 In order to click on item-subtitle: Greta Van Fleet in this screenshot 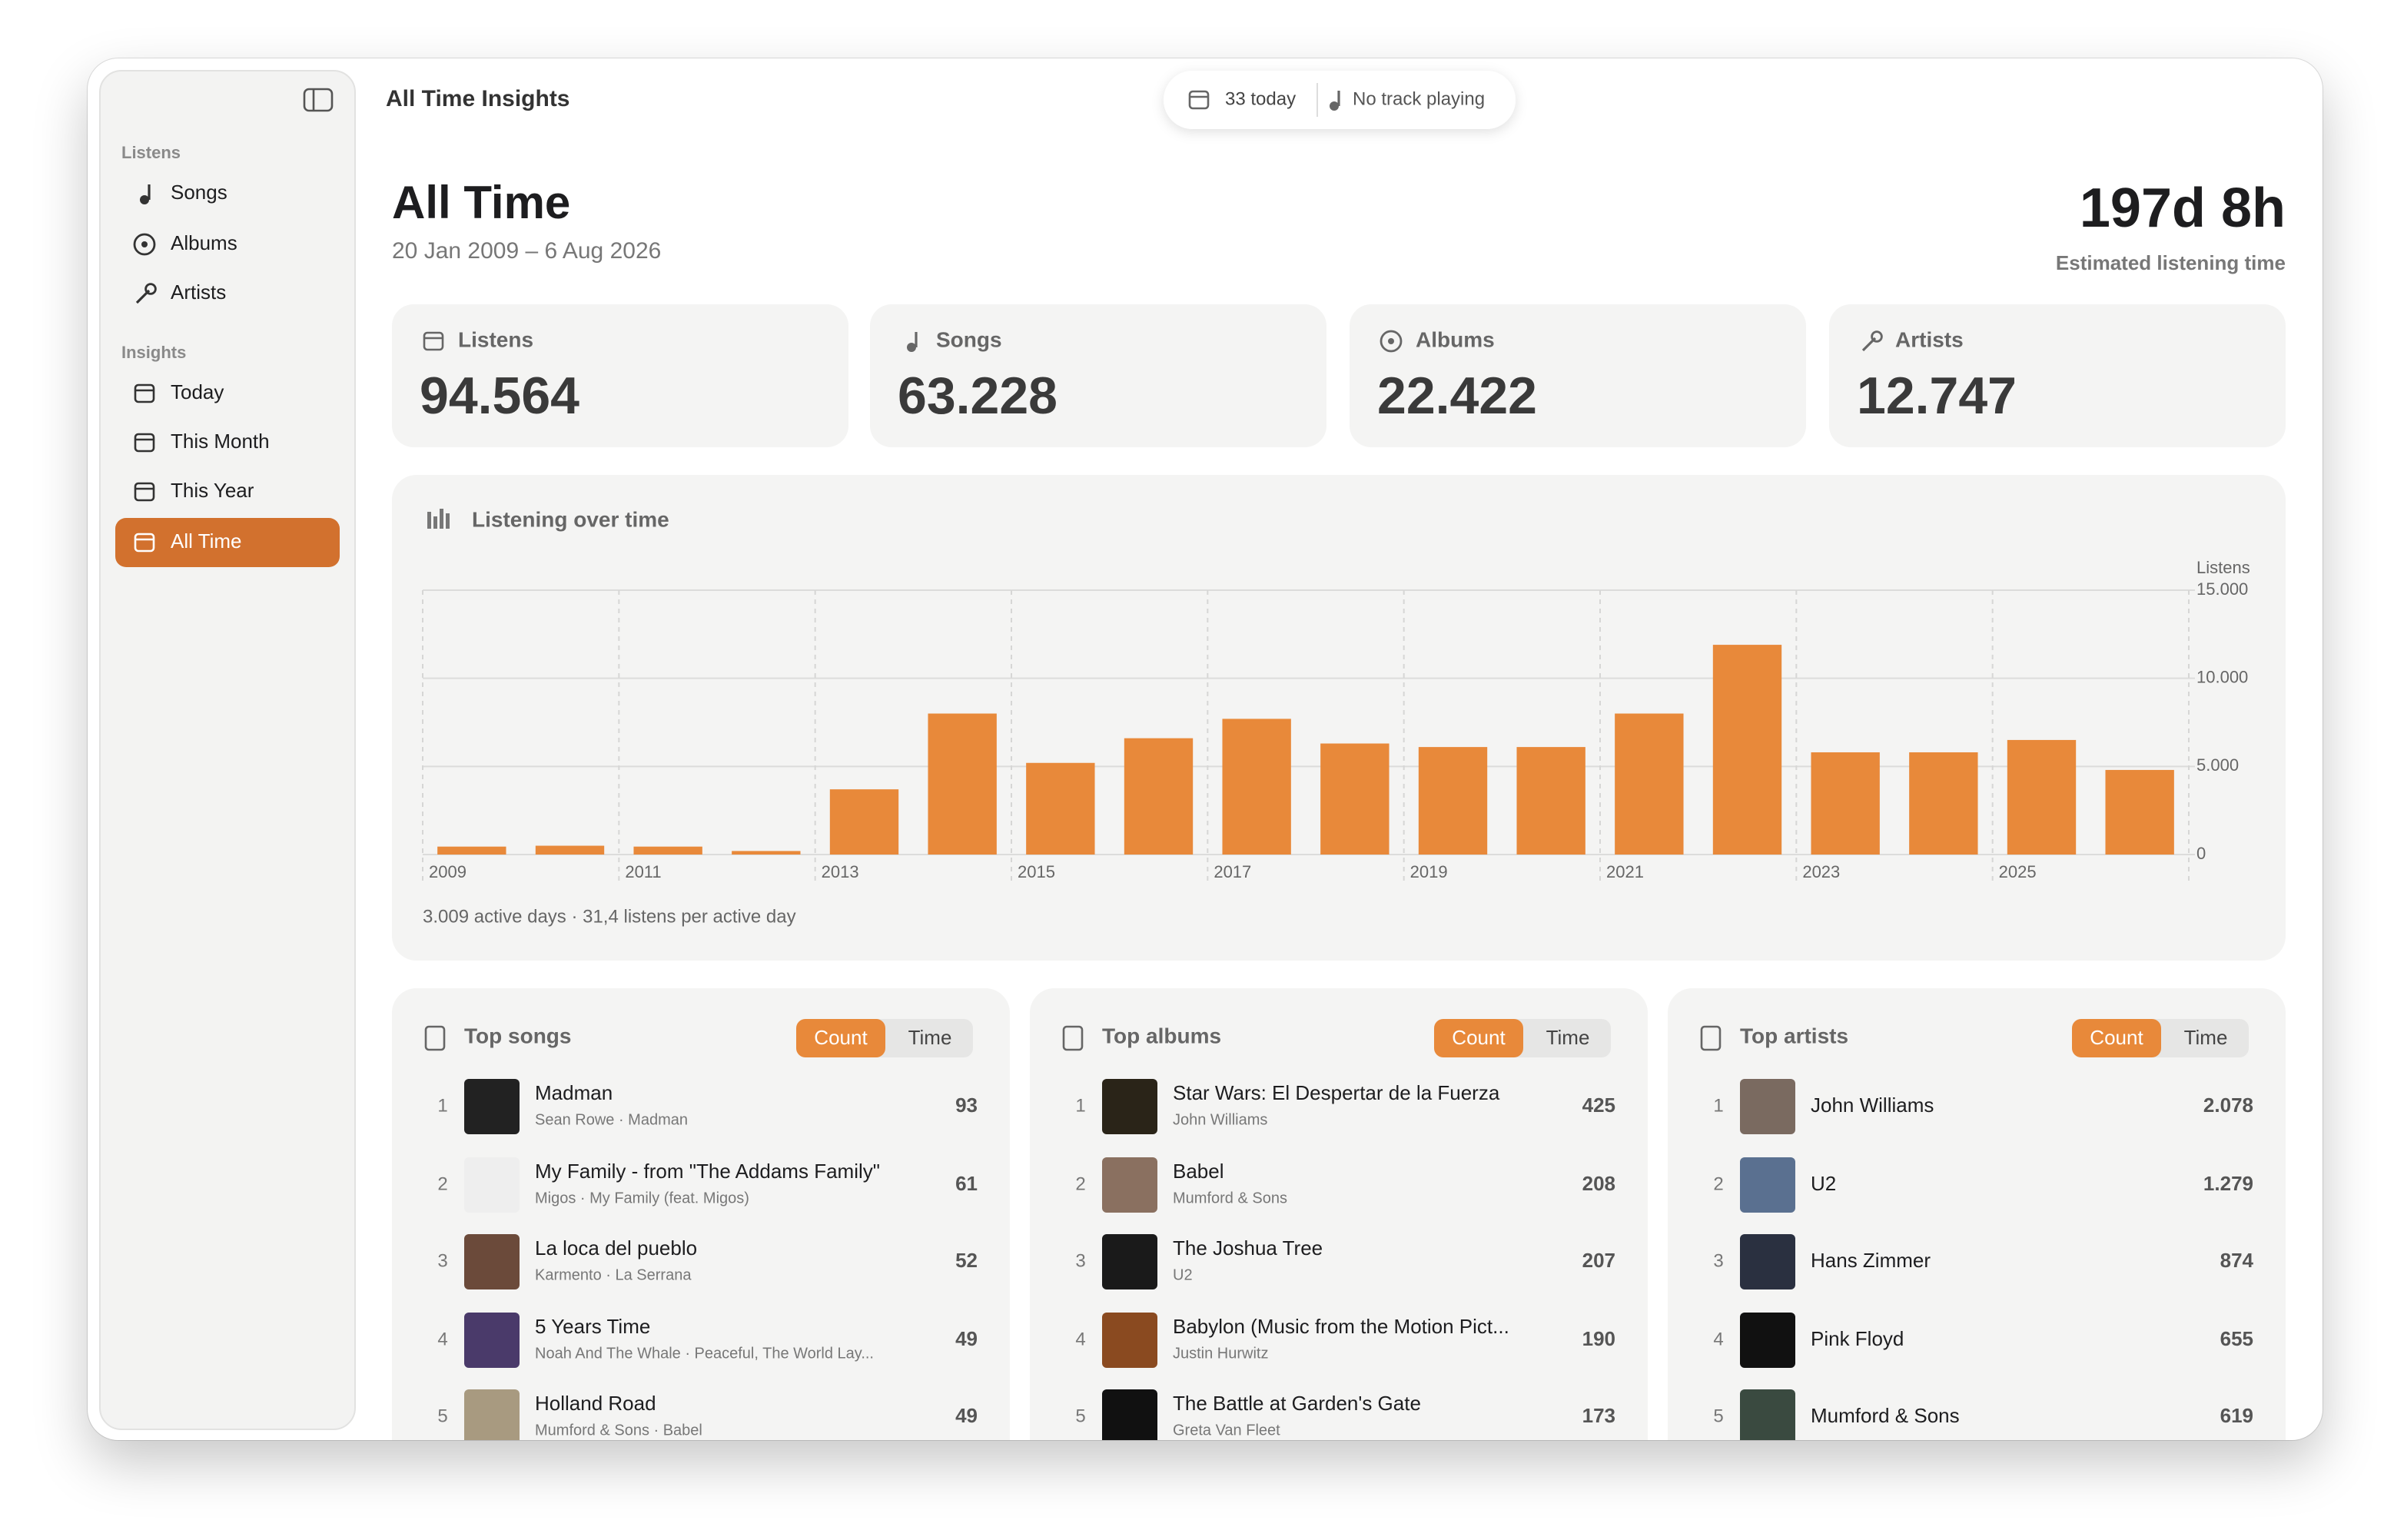, I will do `click(1226, 1430)`.